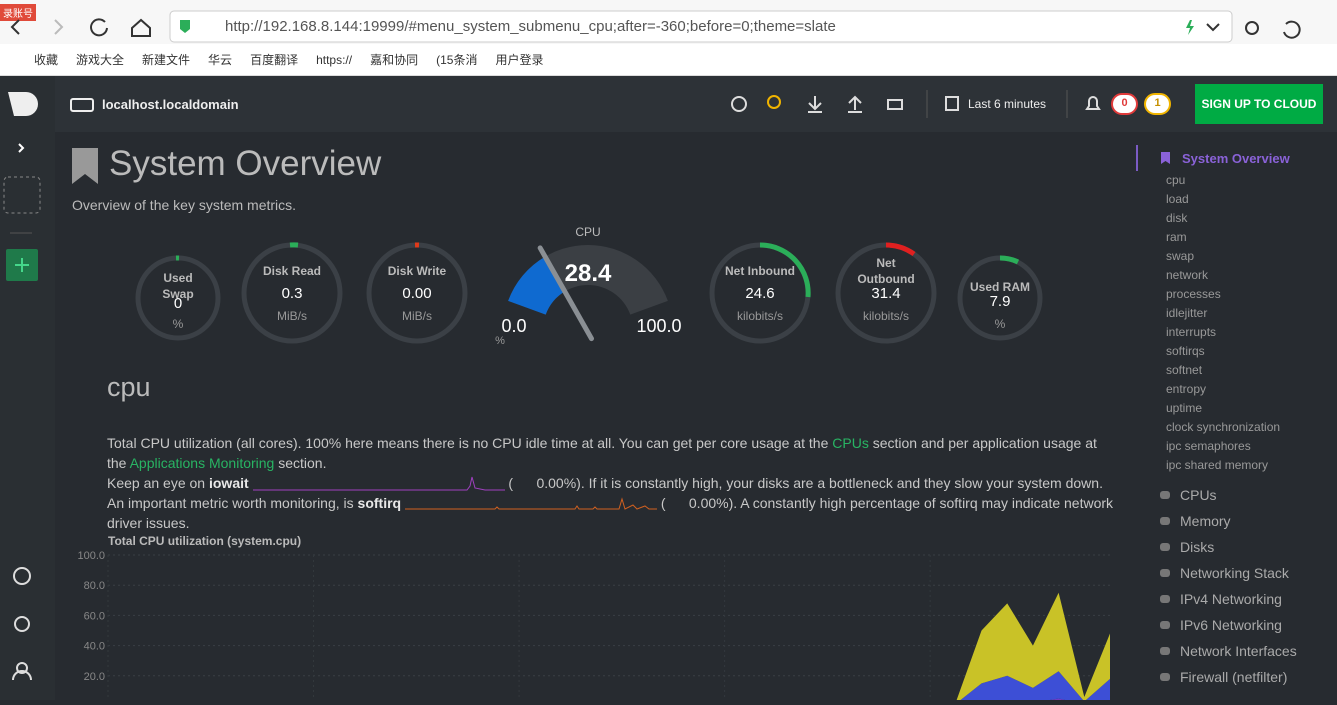 This screenshot has width=1337, height=705. What do you see at coordinates (27, 388) in the screenshot?
I see `left-sidebar` at bounding box center [27, 388].